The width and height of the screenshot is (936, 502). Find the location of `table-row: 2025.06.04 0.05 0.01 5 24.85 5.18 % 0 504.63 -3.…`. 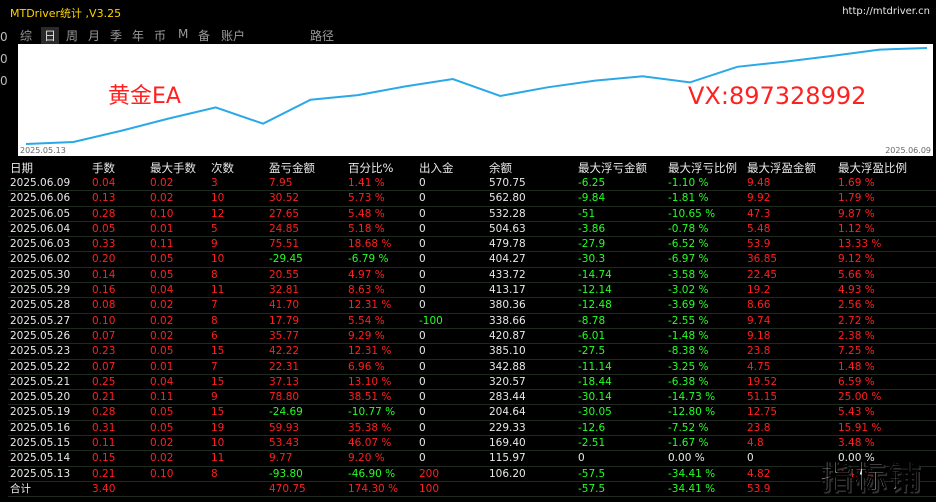

table-row: 2025.06.04 0.05 0.01 5 24.85 5.18 % 0 504.63 -3.… is located at coordinates (472, 229).